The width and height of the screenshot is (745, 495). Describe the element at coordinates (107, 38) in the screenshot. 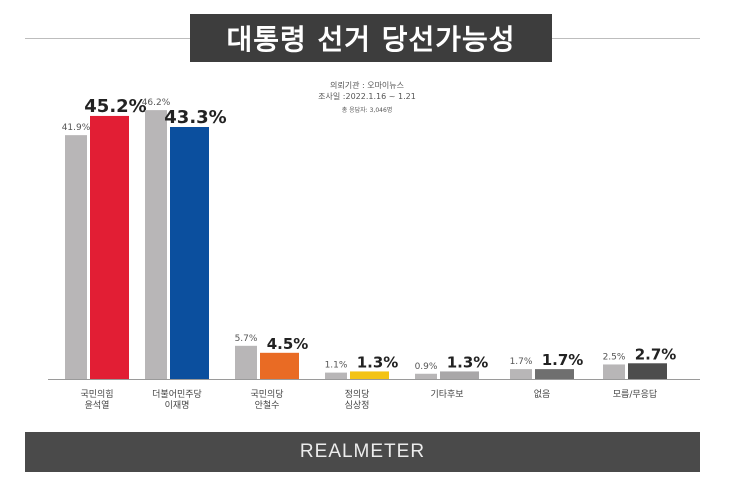

I see `title-rule-left` at that location.